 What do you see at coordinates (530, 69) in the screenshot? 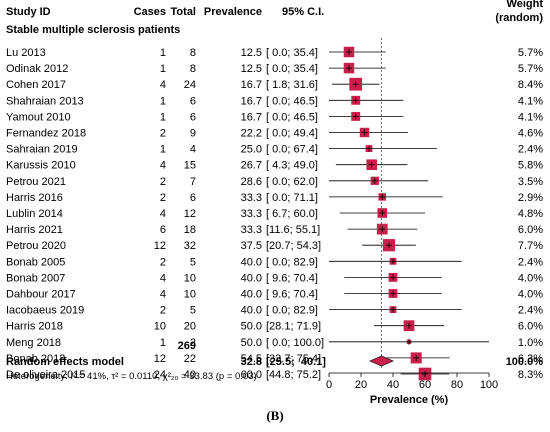
I see `study-weight: 5.7%` at bounding box center [530, 69].